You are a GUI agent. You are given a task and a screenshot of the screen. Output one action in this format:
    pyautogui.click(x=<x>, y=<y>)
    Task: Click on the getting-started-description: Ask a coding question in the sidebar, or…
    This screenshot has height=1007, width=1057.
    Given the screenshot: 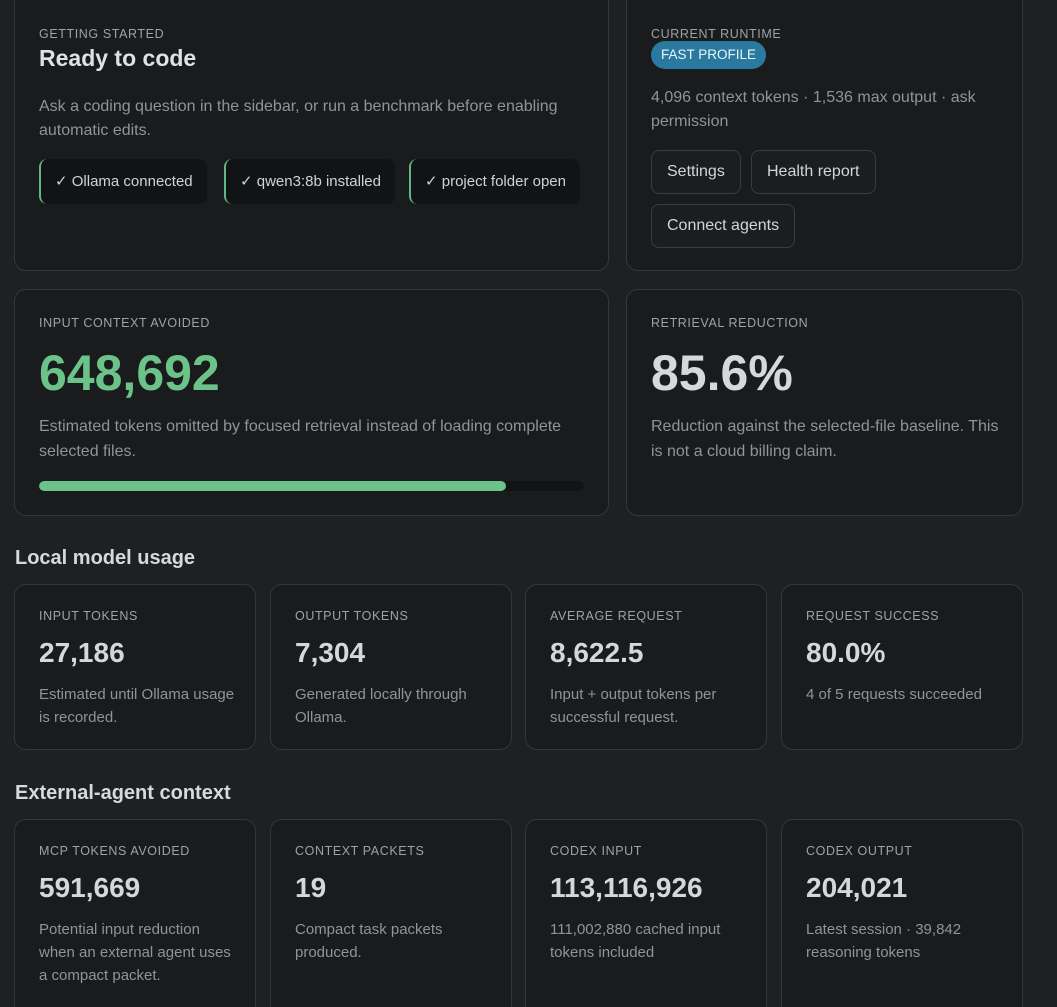 What is the action you would take?
    pyautogui.click(x=298, y=118)
    